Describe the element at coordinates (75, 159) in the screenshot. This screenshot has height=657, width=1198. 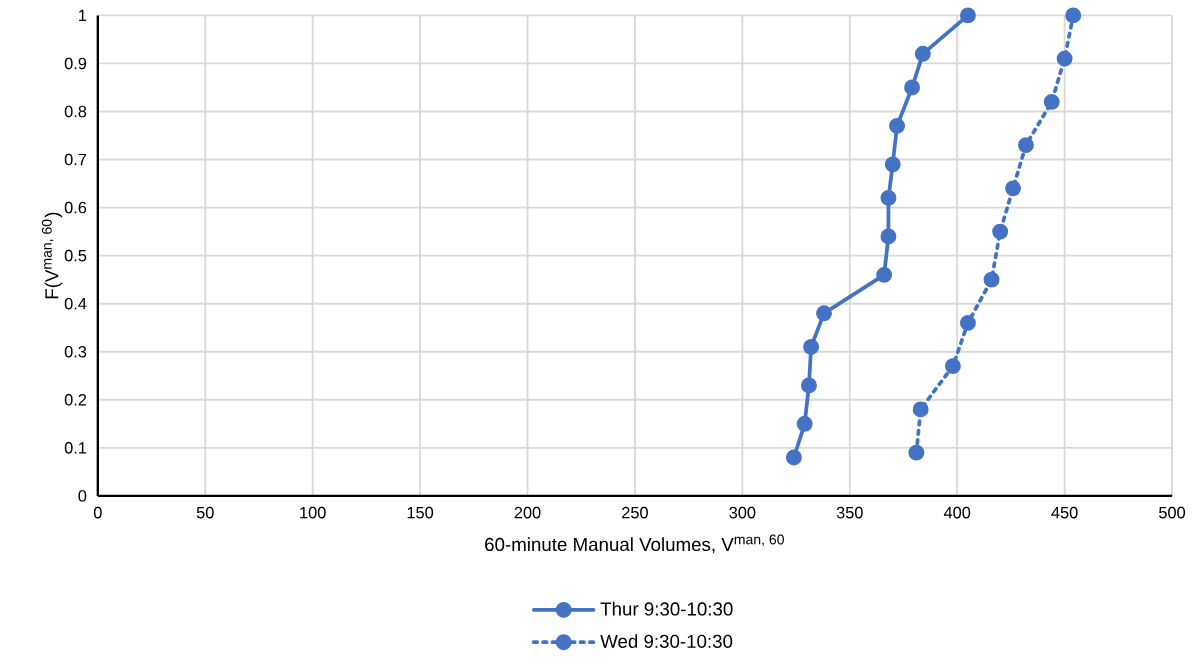
I see `y-tick-label: 0.7` at that location.